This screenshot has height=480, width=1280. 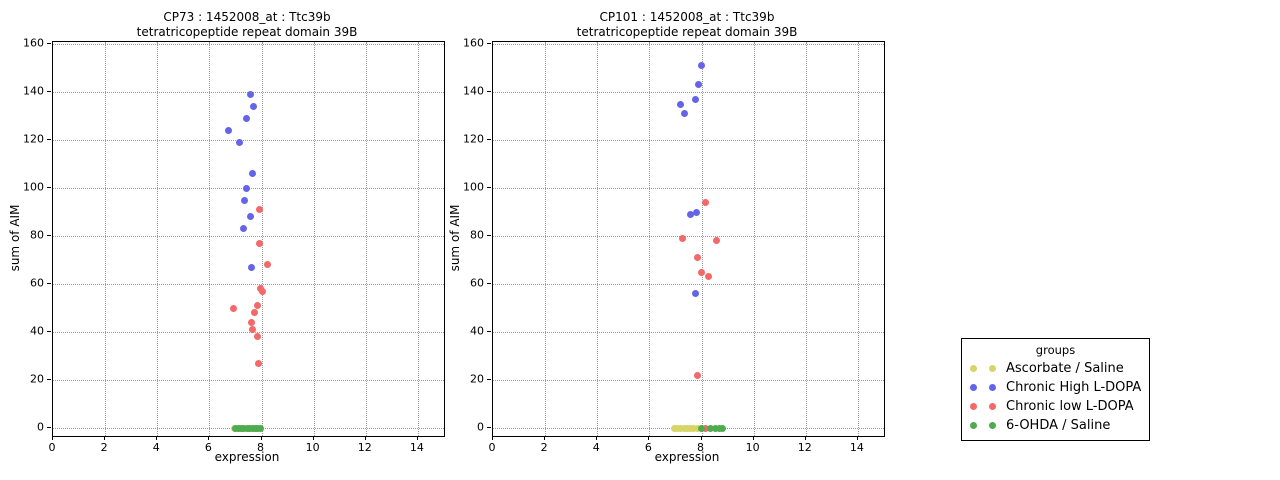 What do you see at coordinates (701, 447) in the screenshot?
I see `x-tick-label: 8` at bounding box center [701, 447].